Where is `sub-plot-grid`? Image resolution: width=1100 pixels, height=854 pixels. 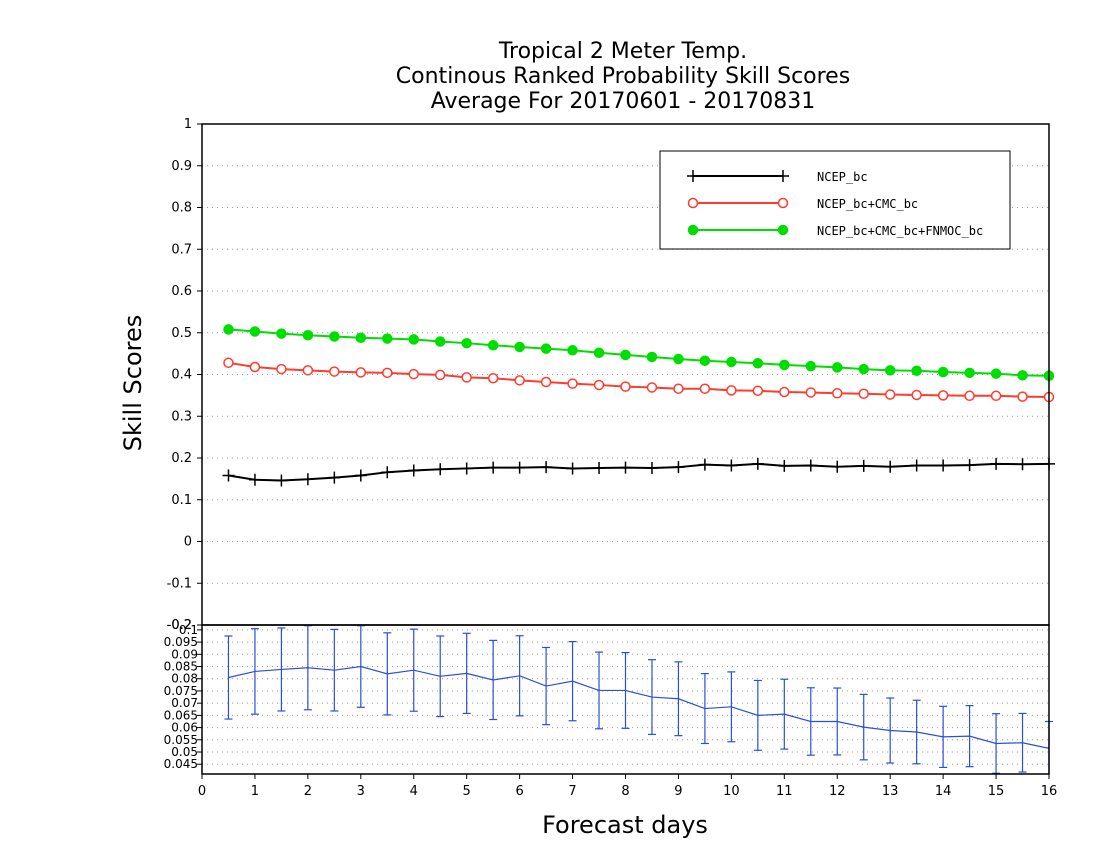 sub-plot-grid is located at coordinates (625, 697).